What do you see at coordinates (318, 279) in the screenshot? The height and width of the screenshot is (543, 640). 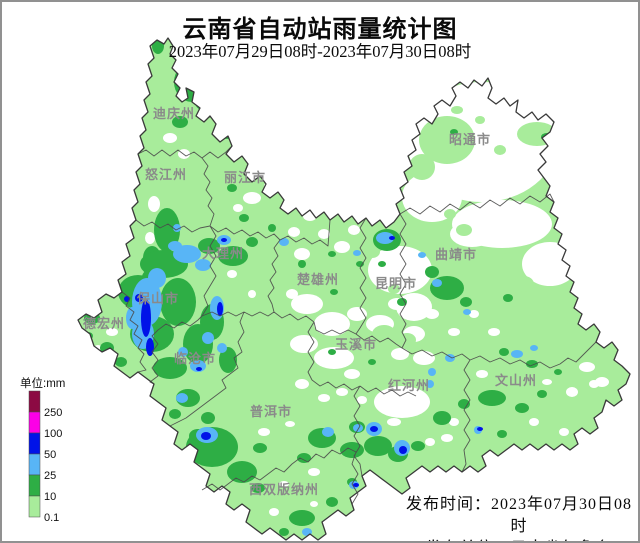 I see `region-label: 楚雄州` at bounding box center [318, 279].